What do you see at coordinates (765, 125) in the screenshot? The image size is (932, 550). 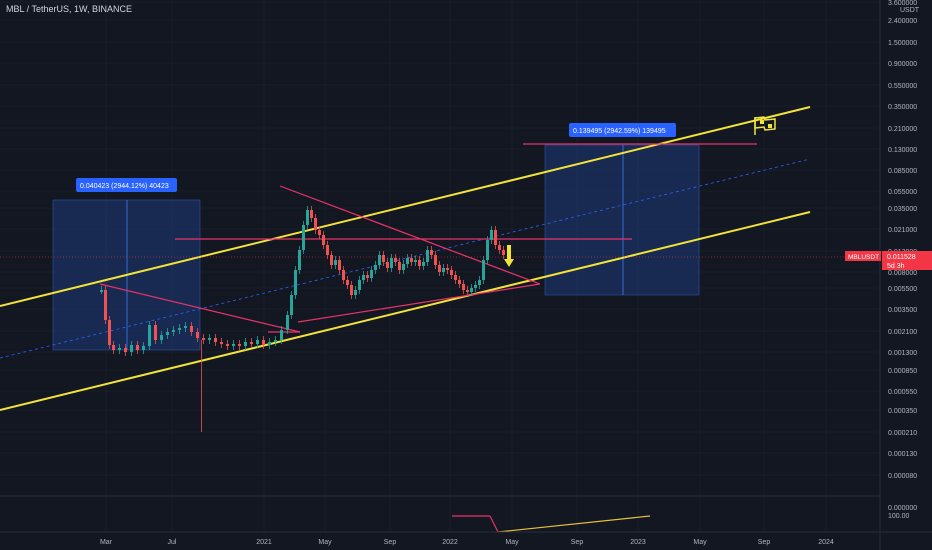 I see `flag-icon` at bounding box center [765, 125].